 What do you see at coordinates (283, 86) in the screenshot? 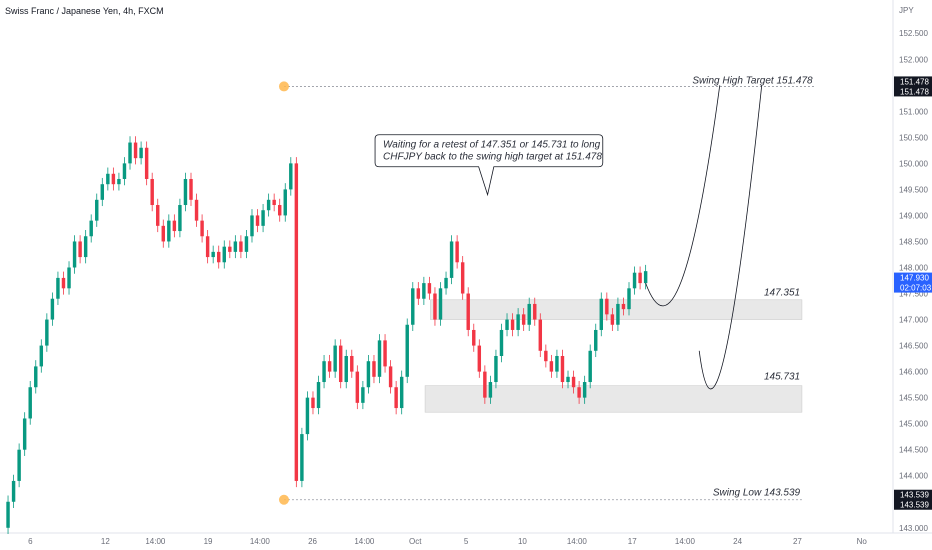
I see `swing-high-anchor` at bounding box center [283, 86].